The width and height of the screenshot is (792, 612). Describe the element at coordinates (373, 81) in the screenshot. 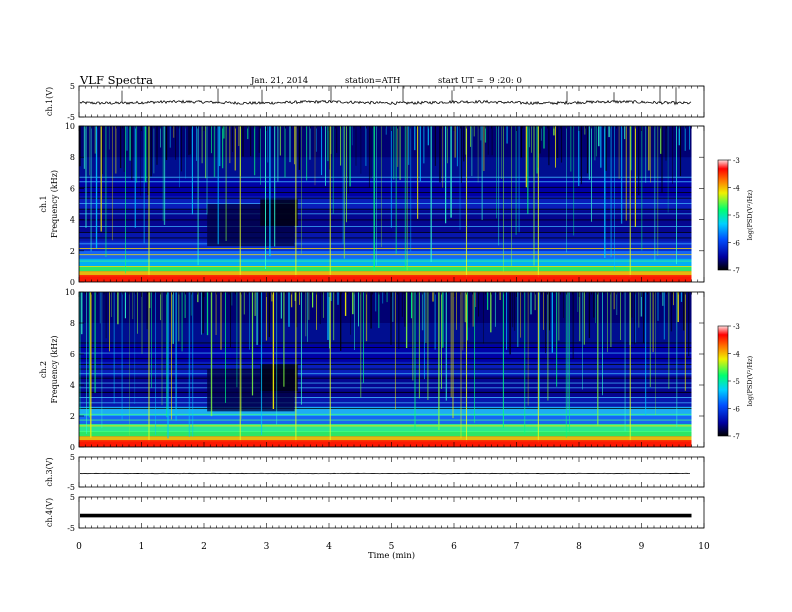

I see `station-label: station=ATH` at that location.